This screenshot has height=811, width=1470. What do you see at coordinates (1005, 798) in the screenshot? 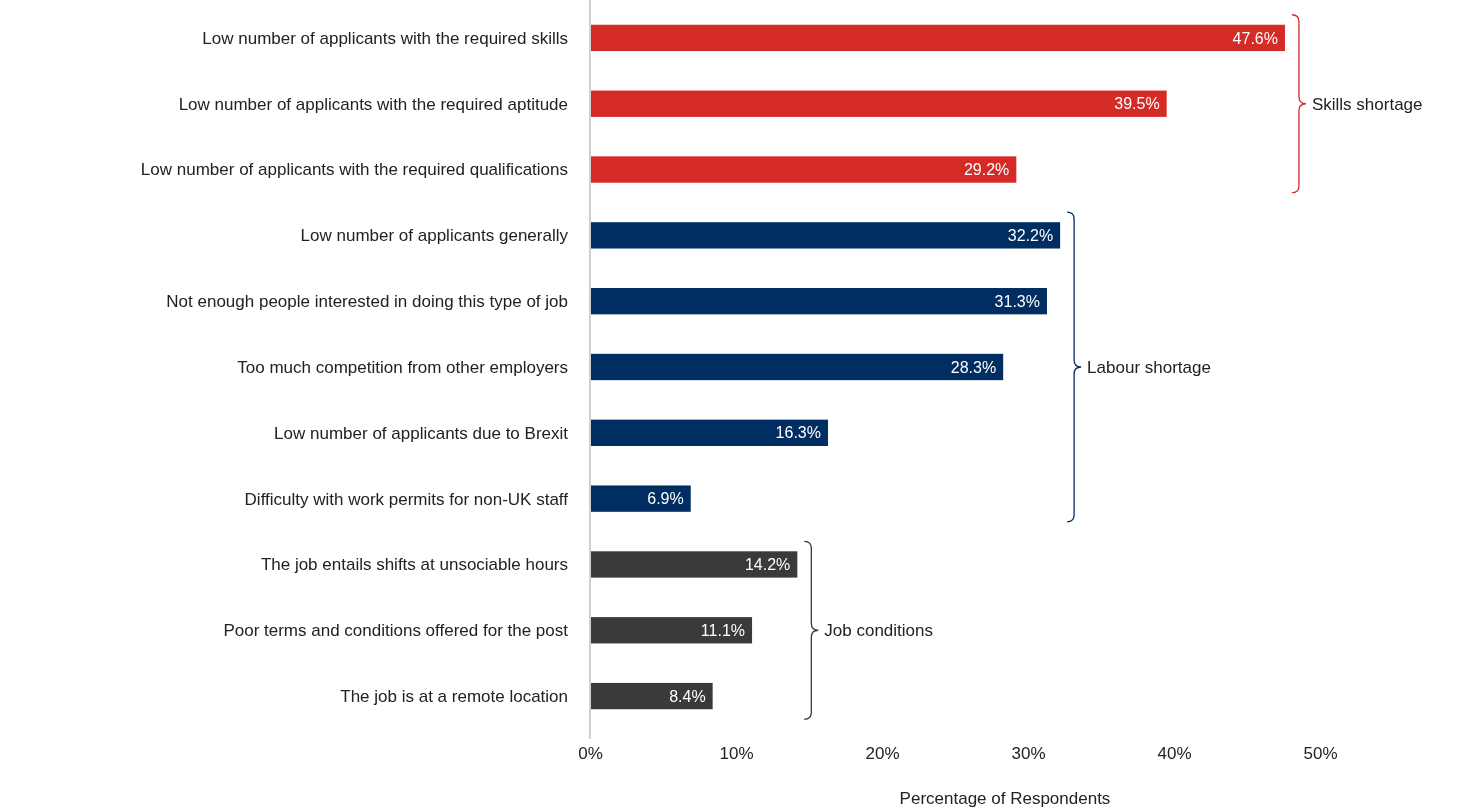
I see `x-axis-title: Percentage of Respondents` at bounding box center [1005, 798].